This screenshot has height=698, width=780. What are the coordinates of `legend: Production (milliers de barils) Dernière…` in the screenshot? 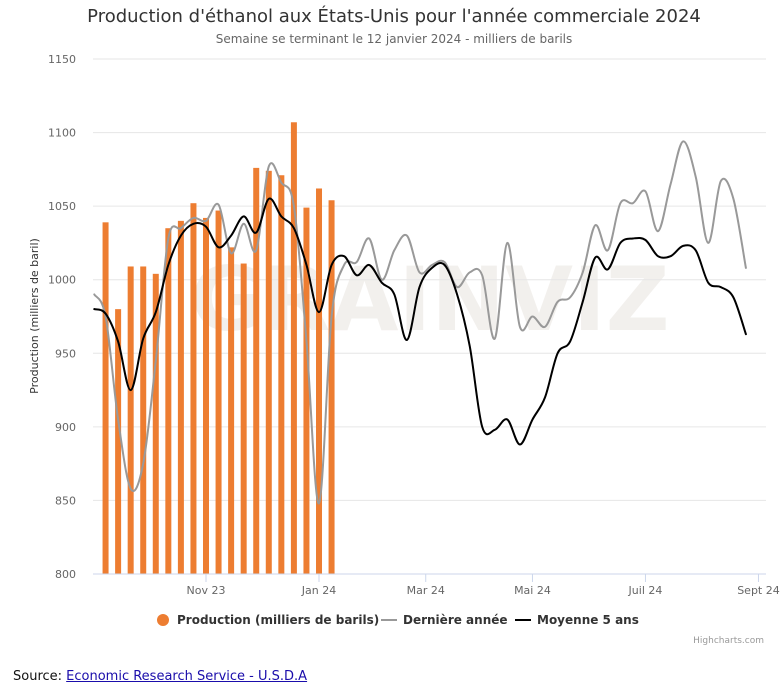 It's located at (398, 620).